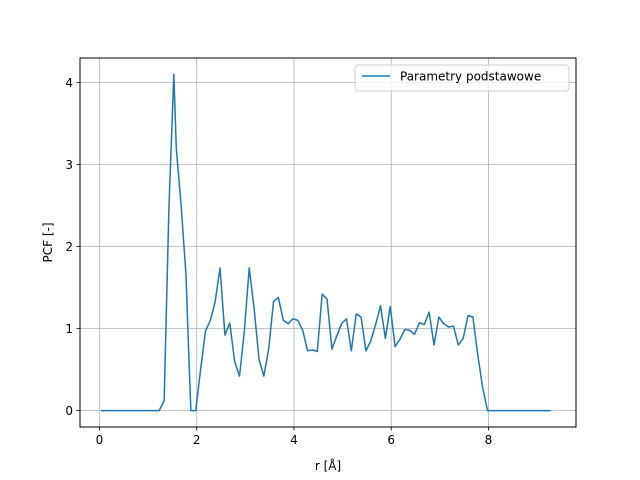 The height and width of the screenshot is (480, 640). I want to click on x-tick-label: 2, so click(197, 440).